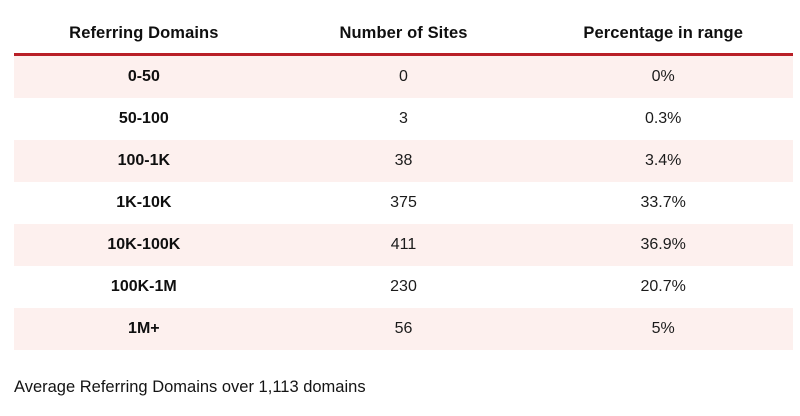 The height and width of the screenshot is (416, 800). Describe the element at coordinates (143, 76) in the screenshot. I see `range-cell: 0-50` at that location.